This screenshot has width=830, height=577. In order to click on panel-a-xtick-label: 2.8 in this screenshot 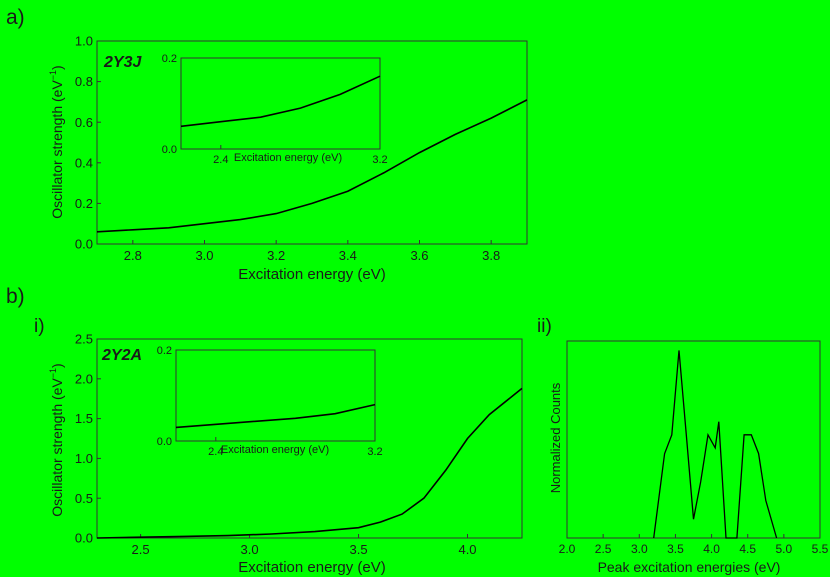, I will do `click(133, 255)`.